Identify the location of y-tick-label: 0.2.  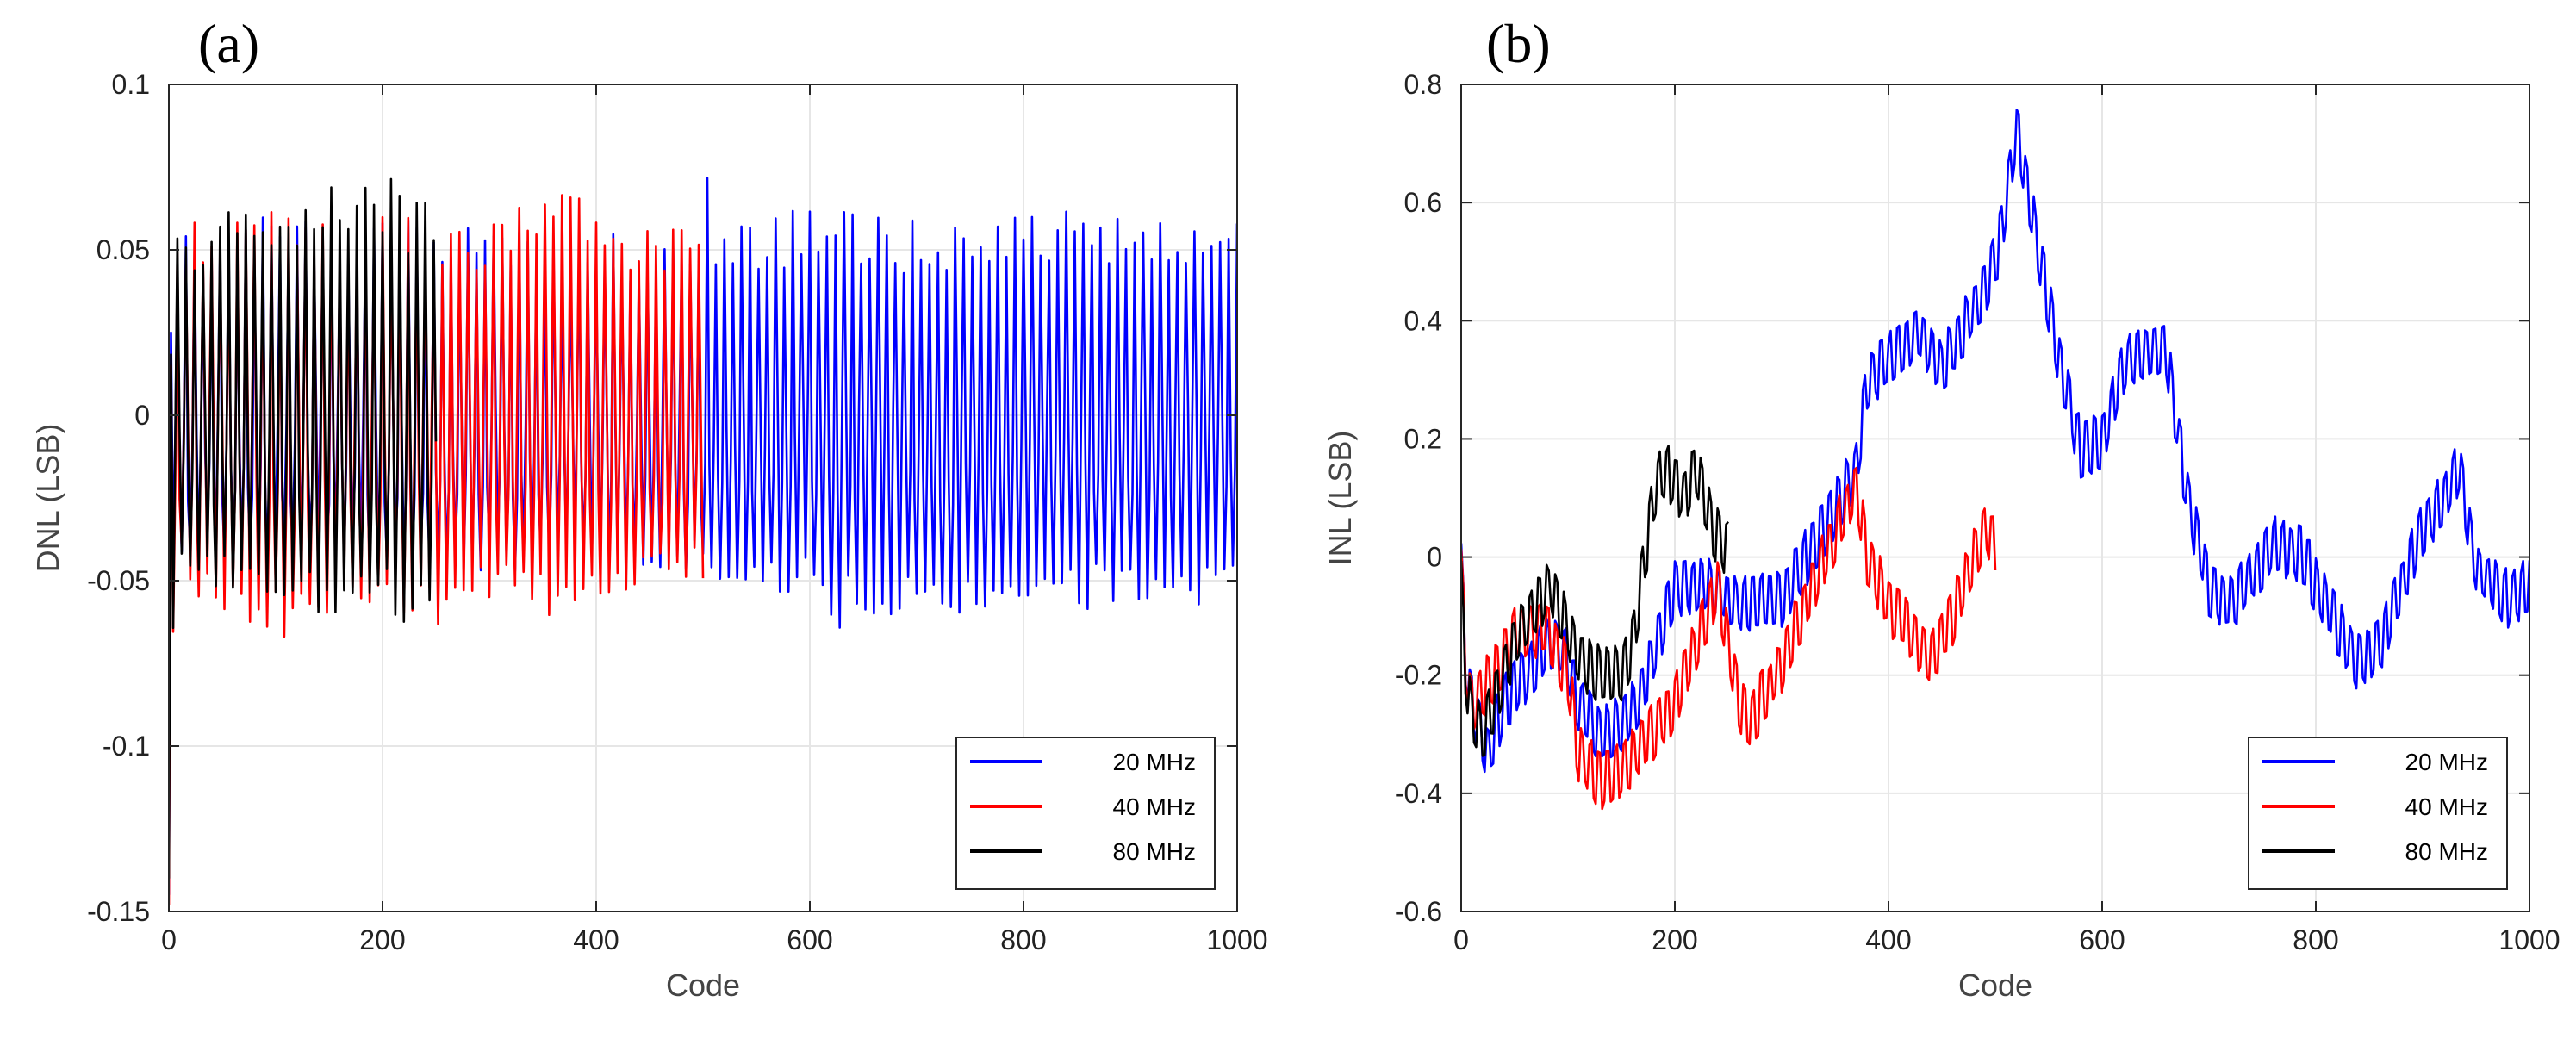
(1423, 438).